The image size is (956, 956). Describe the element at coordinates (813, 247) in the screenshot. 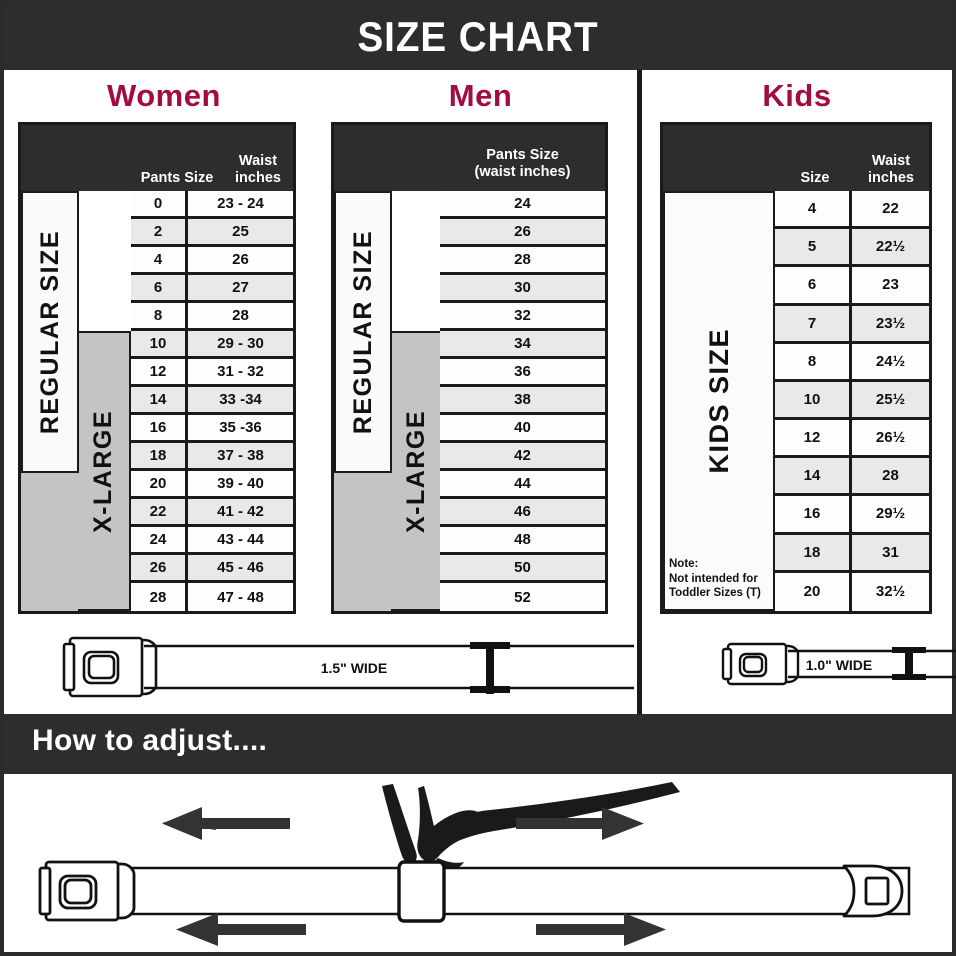

I see `table-cell-size: 5` at that location.